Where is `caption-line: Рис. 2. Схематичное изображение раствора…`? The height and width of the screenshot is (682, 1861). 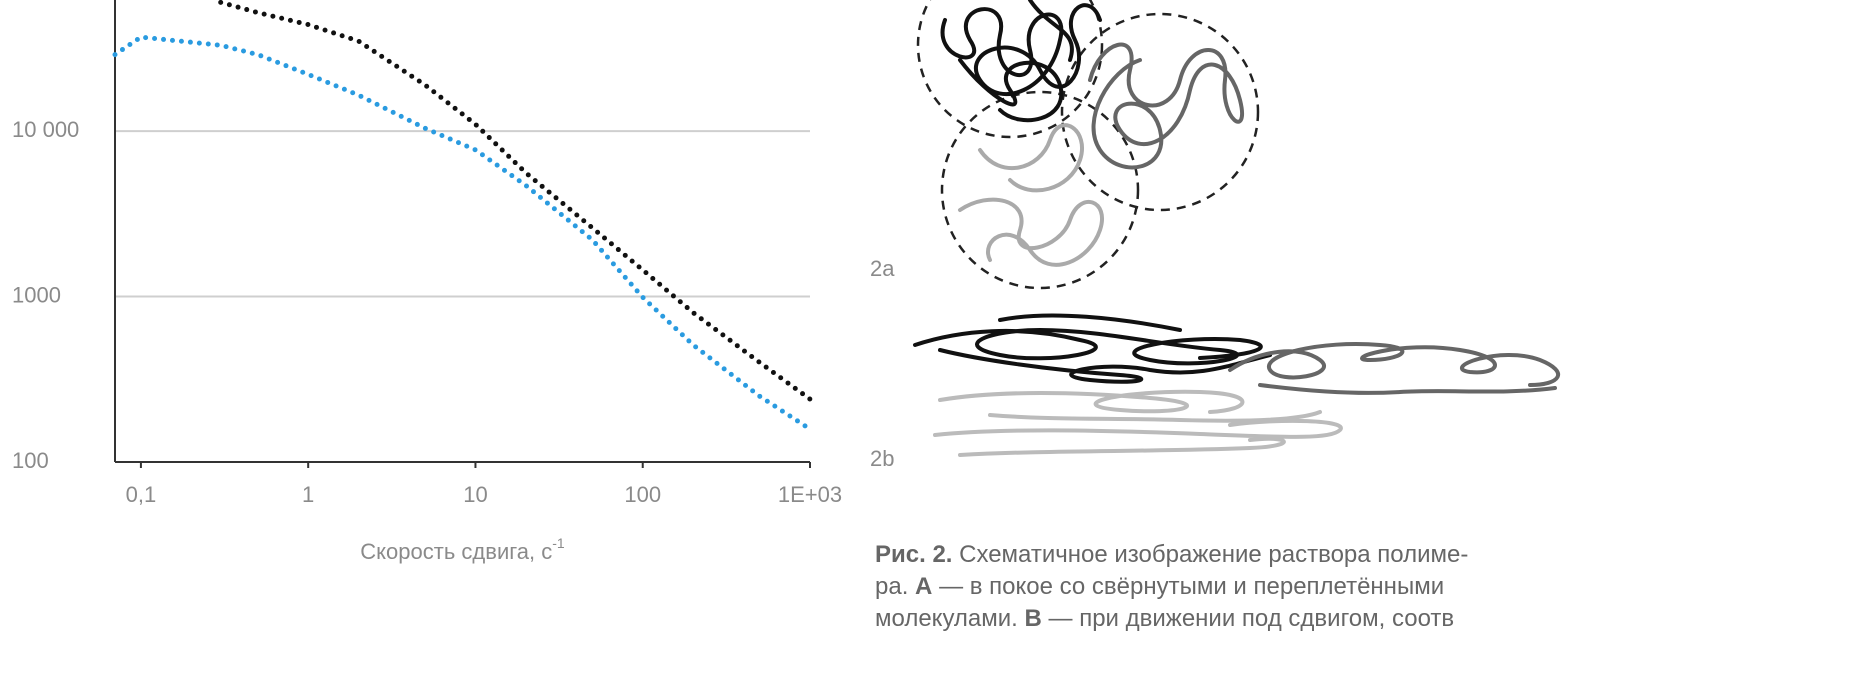
caption-line: Рис. 2. Схематичное изображение раствора… is located at coordinates (1171, 554).